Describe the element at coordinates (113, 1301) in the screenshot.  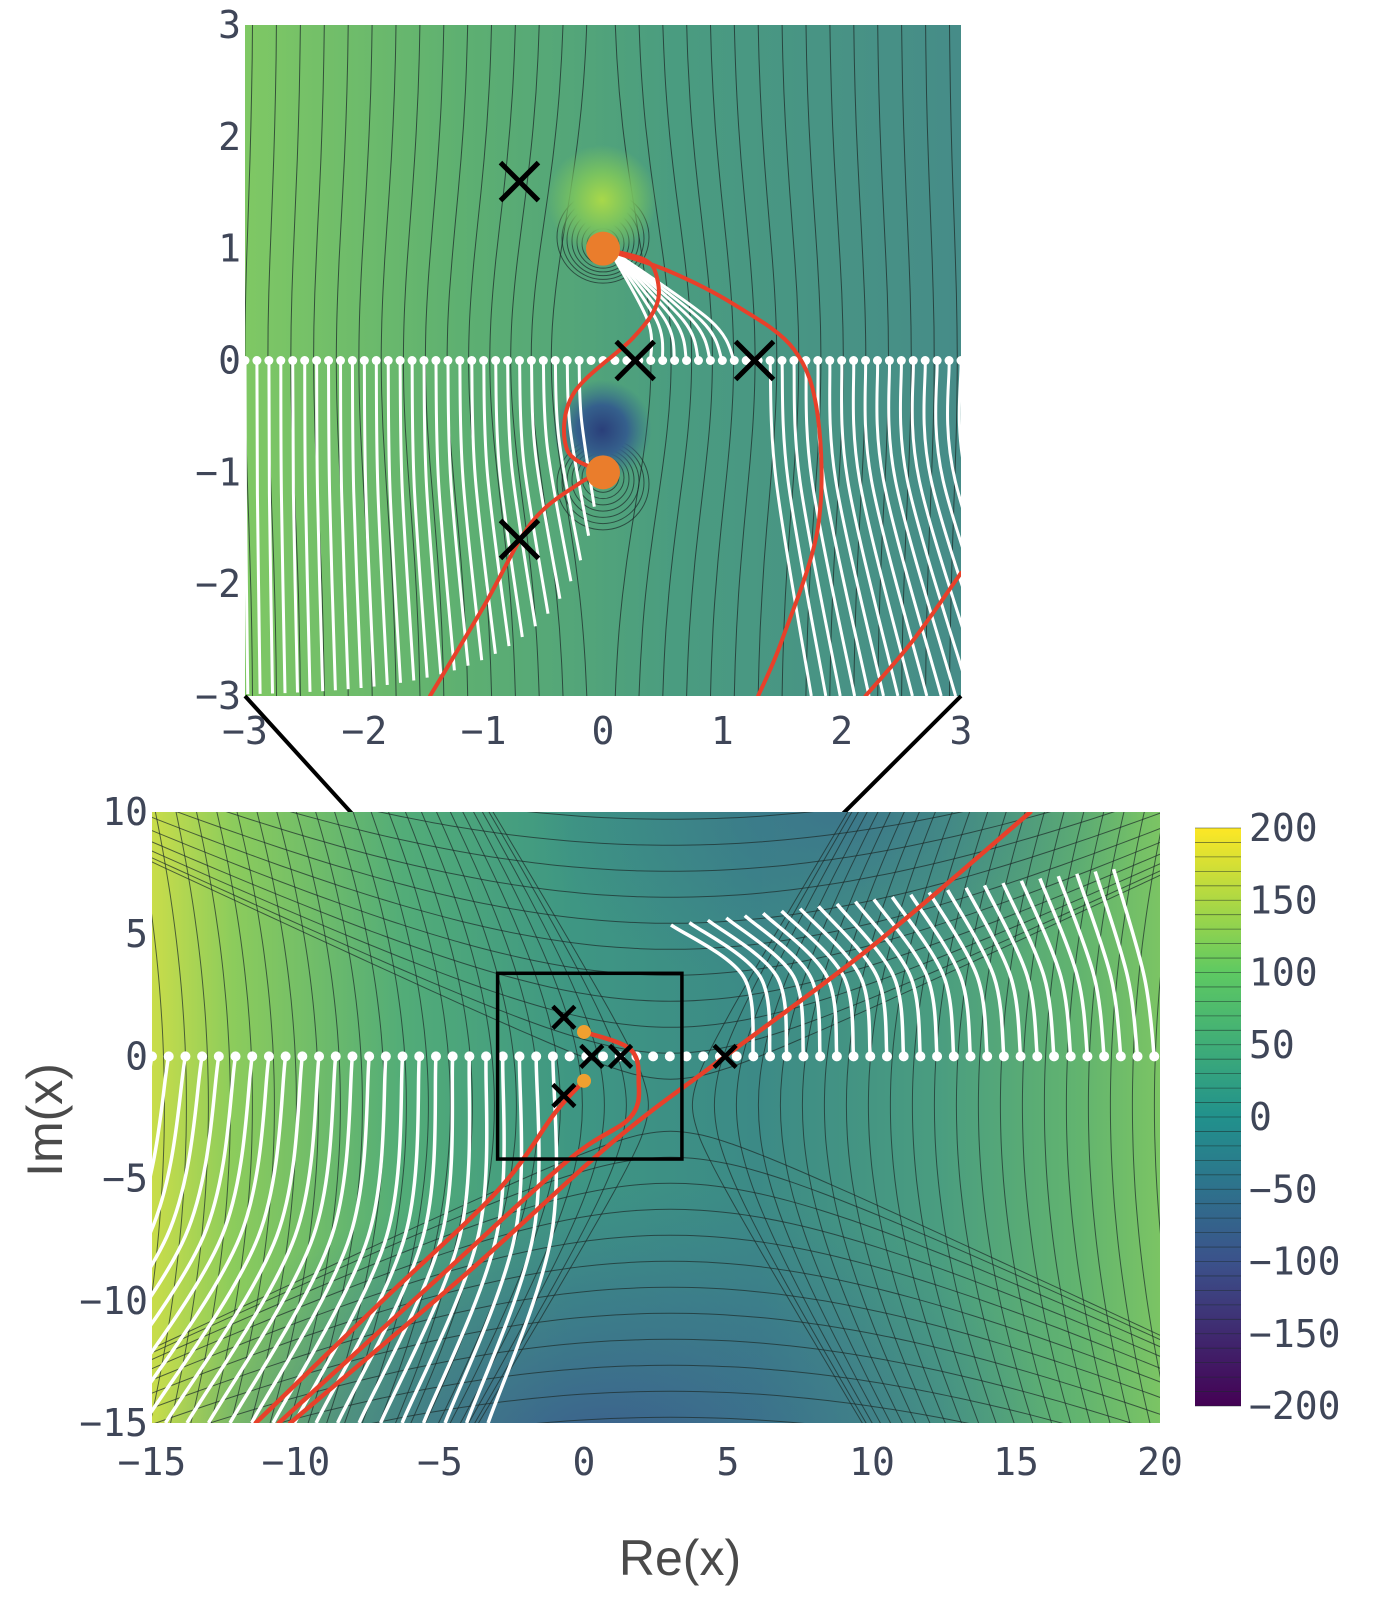
I see `y-tick-label: −10` at that location.